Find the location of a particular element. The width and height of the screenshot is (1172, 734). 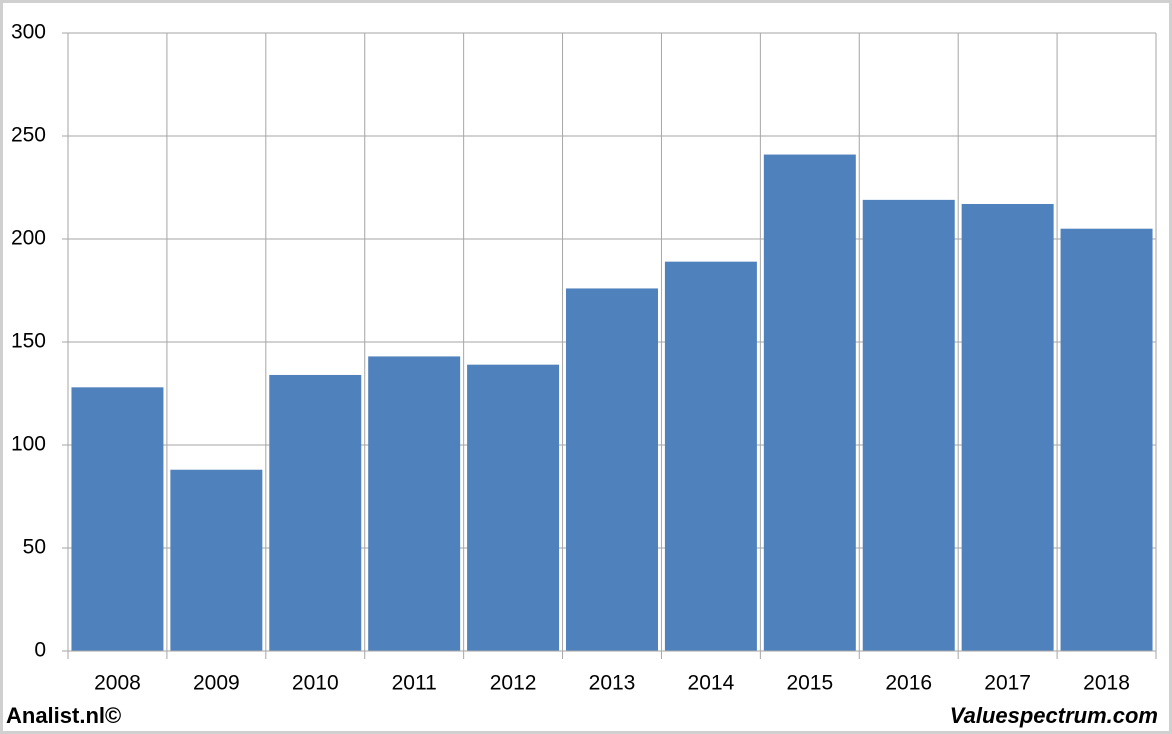

y-tick-label: 0 is located at coordinates (40, 650).